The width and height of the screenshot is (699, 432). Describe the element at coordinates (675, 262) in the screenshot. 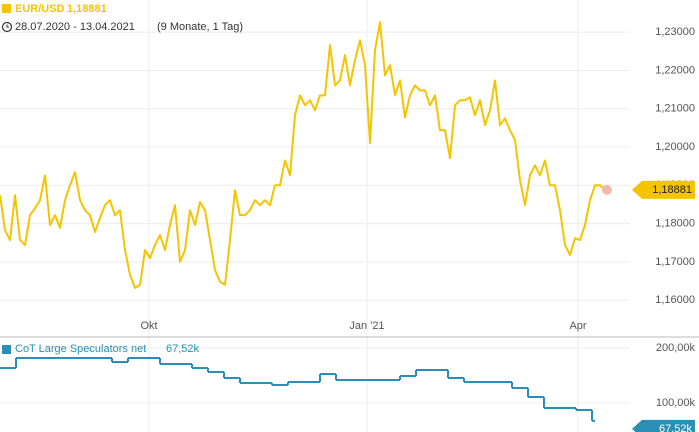

I see `y-tick-label: 1,17000` at that location.